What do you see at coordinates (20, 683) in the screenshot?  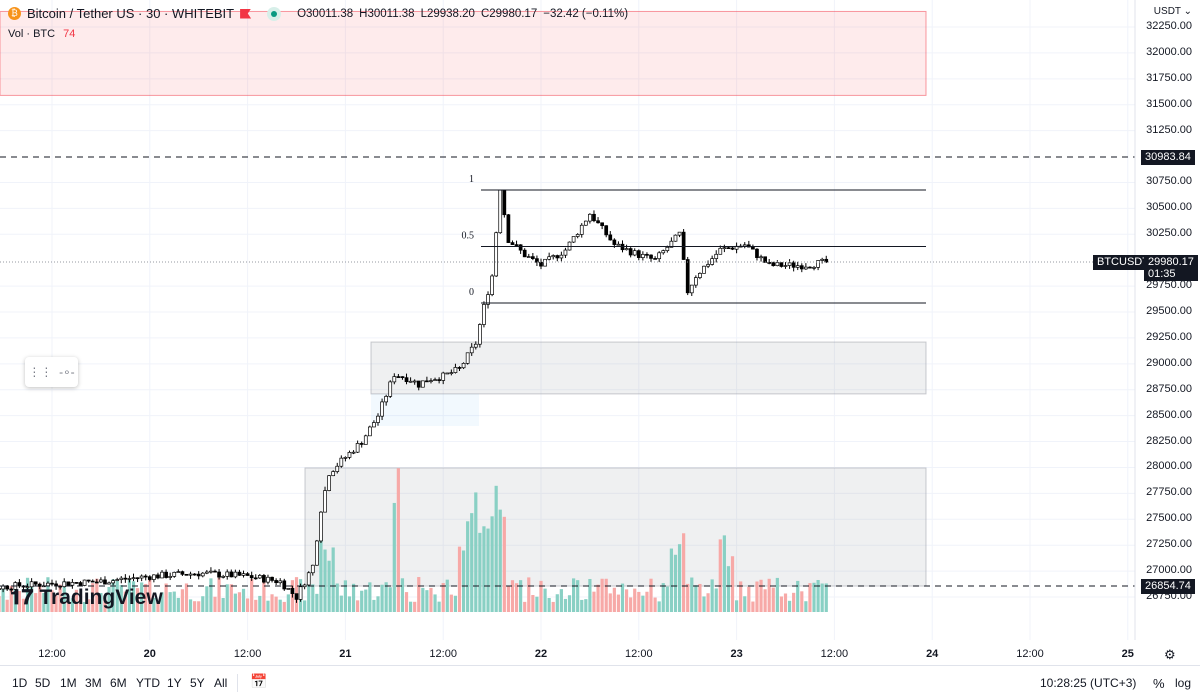 I see `range-button-1d: 1D` at bounding box center [20, 683].